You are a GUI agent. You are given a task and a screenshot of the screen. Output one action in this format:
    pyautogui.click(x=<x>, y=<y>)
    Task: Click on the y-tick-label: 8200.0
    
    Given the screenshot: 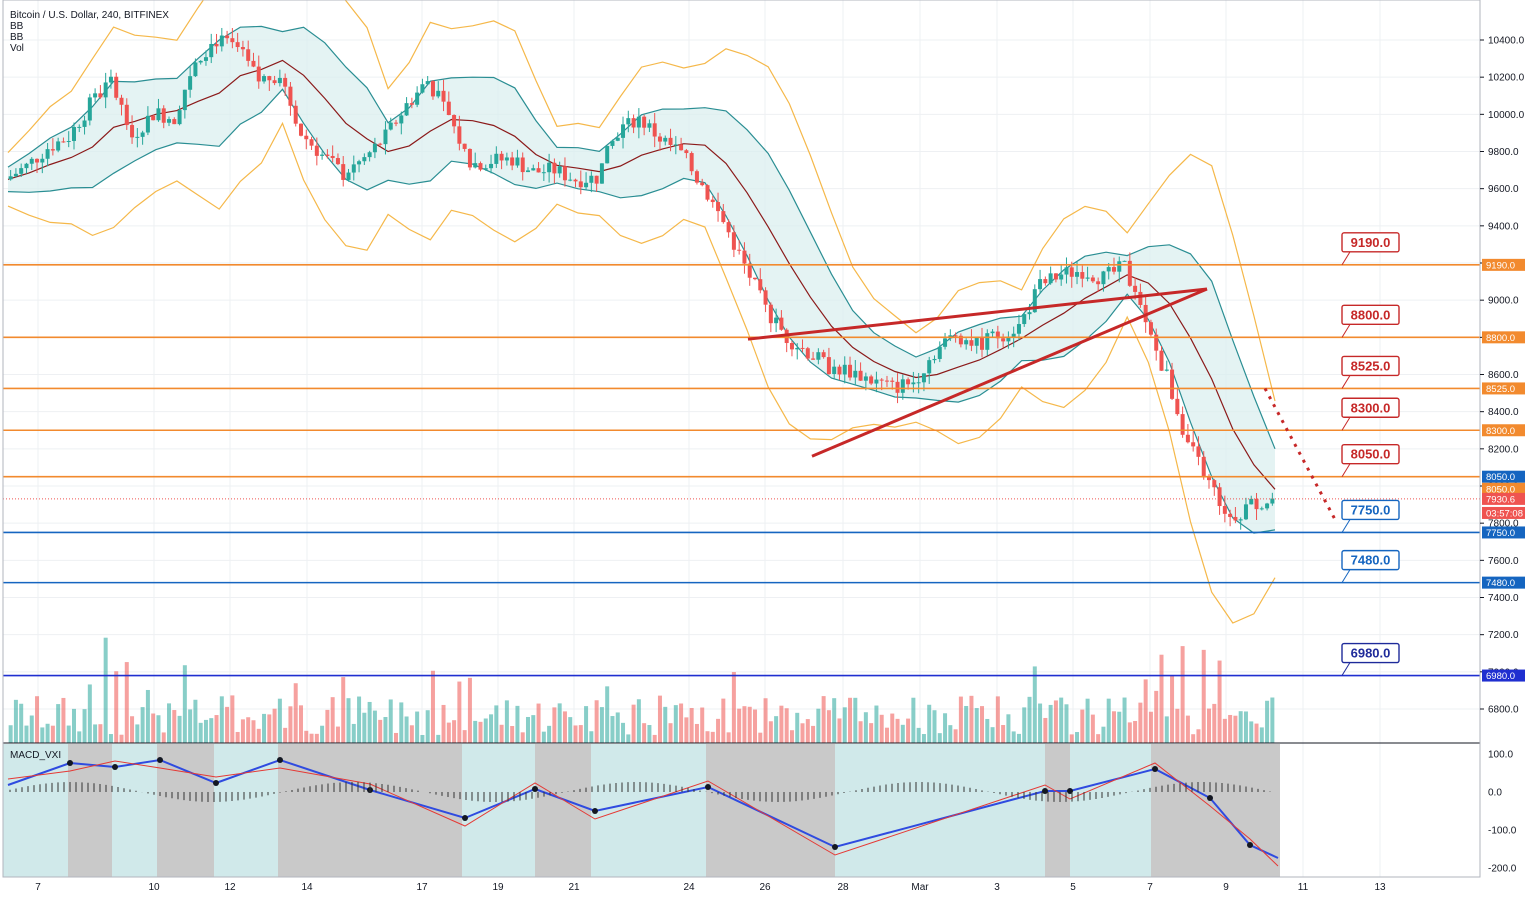 What is the action you would take?
    pyautogui.click(x=1503, y=449)
    